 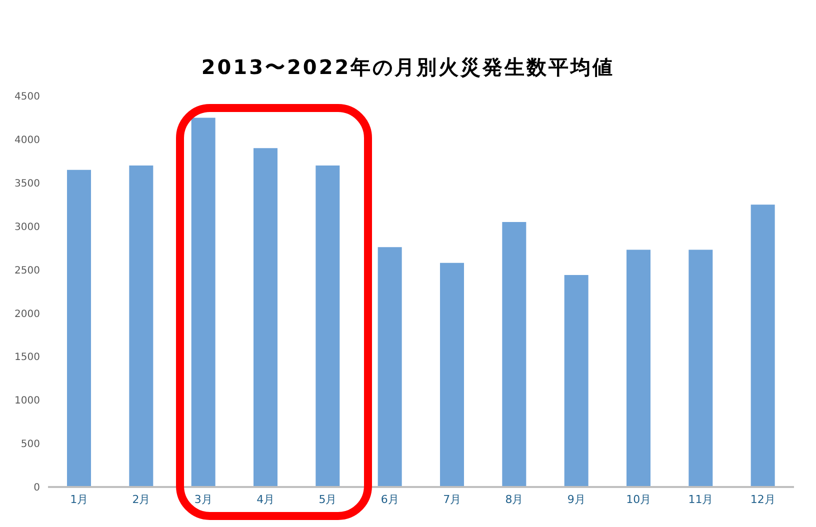 What do you see at coordinates (514, 499) in the screenshot?
I see `x-tick-label: 8月` at bounding box center [514, 499].